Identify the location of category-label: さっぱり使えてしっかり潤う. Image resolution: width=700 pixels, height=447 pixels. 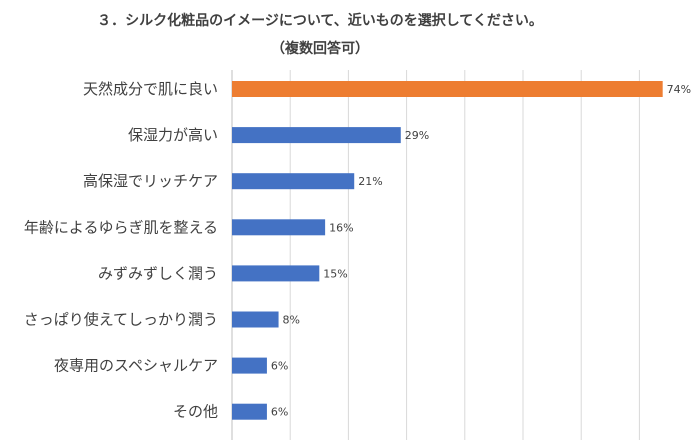
(121, 320).